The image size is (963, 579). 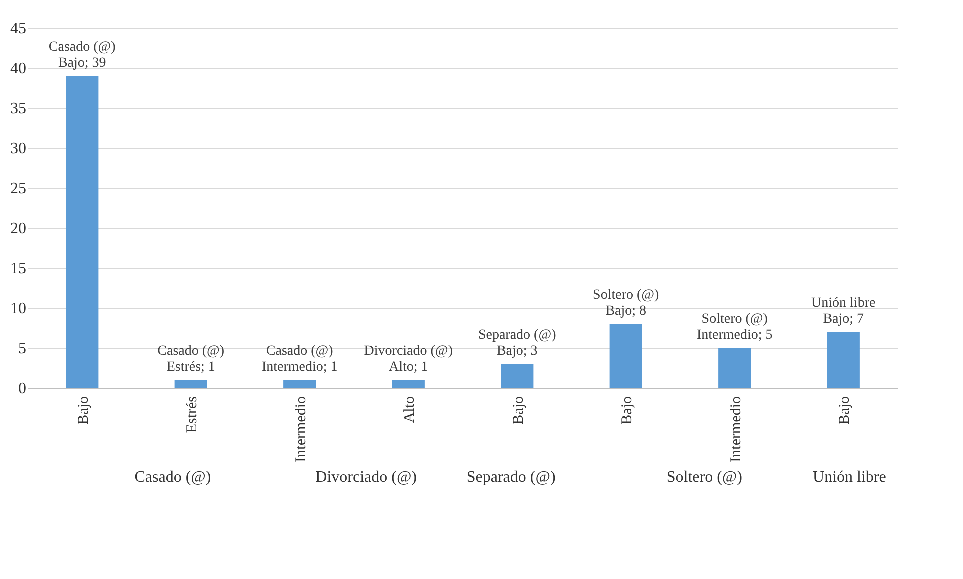 I want to click on data-label: Divorciado (@) Alto; 1, so click(x=409, y=359).